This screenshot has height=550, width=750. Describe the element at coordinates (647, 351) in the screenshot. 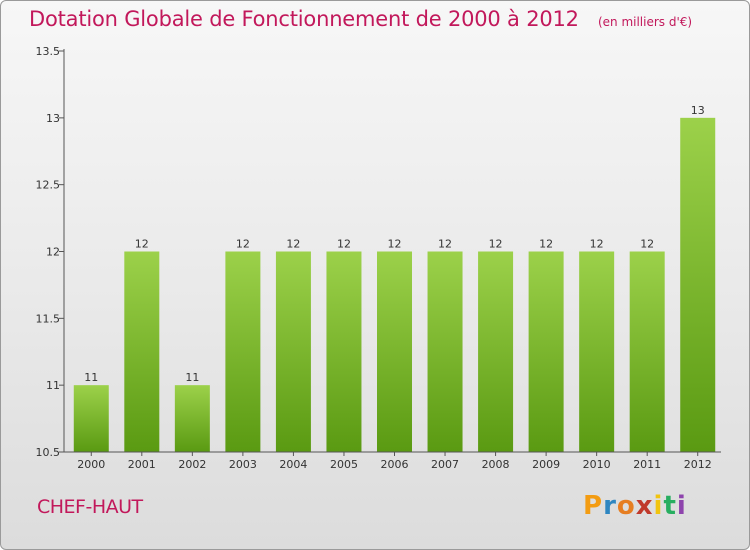

I see `bar-2011` at that location.